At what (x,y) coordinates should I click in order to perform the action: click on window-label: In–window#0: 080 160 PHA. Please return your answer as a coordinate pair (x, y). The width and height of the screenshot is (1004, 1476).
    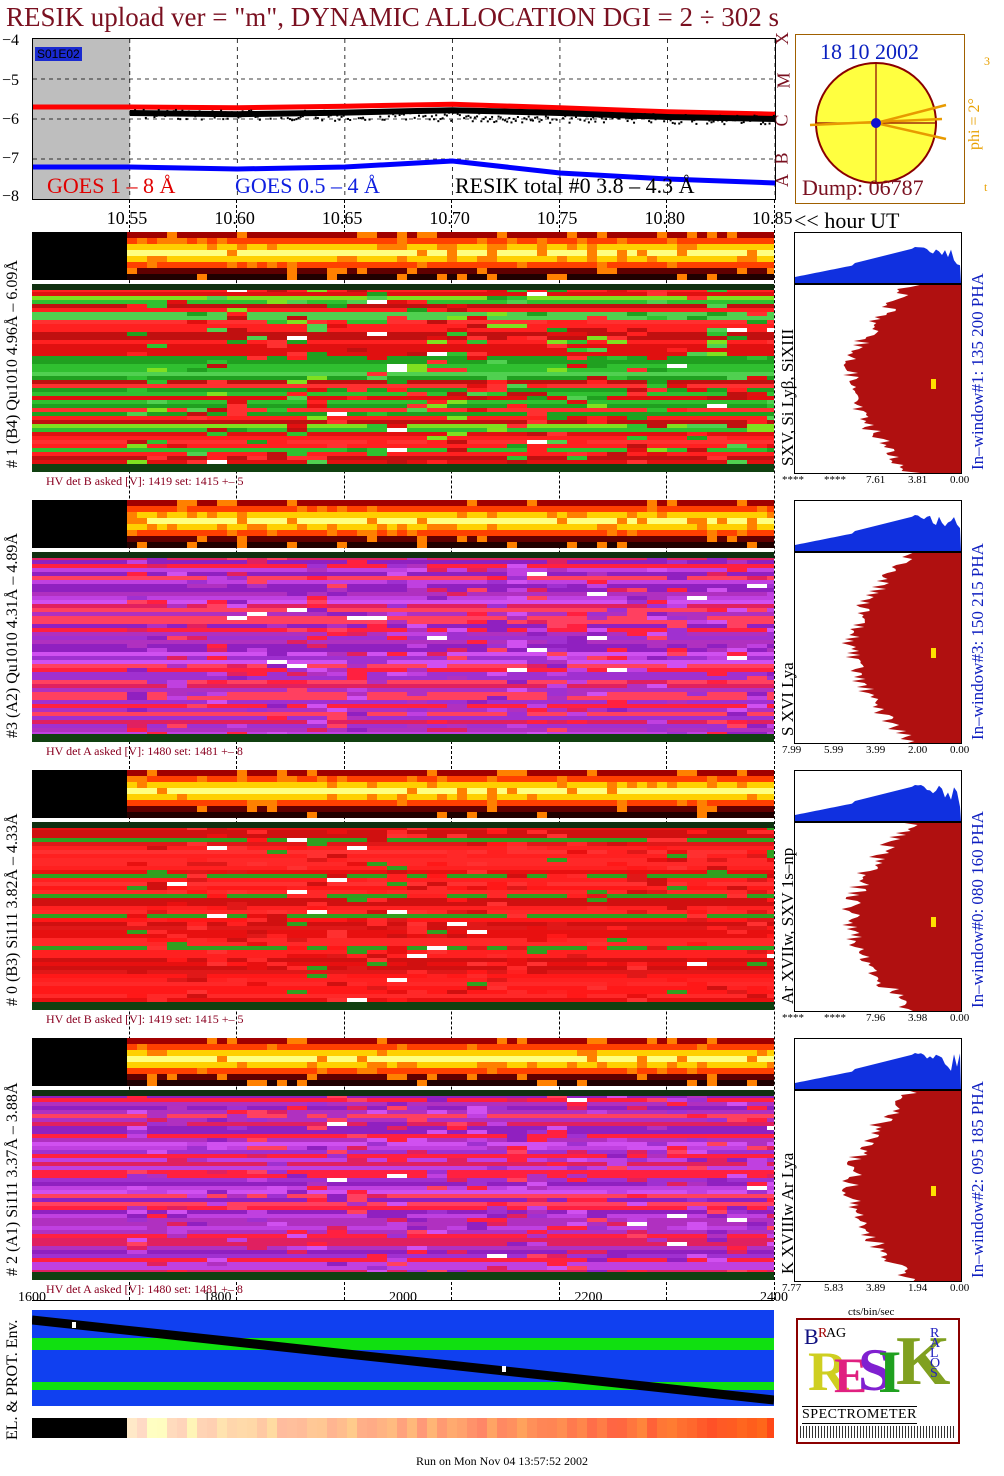
    Looking at the image, I should click on (977, 909).